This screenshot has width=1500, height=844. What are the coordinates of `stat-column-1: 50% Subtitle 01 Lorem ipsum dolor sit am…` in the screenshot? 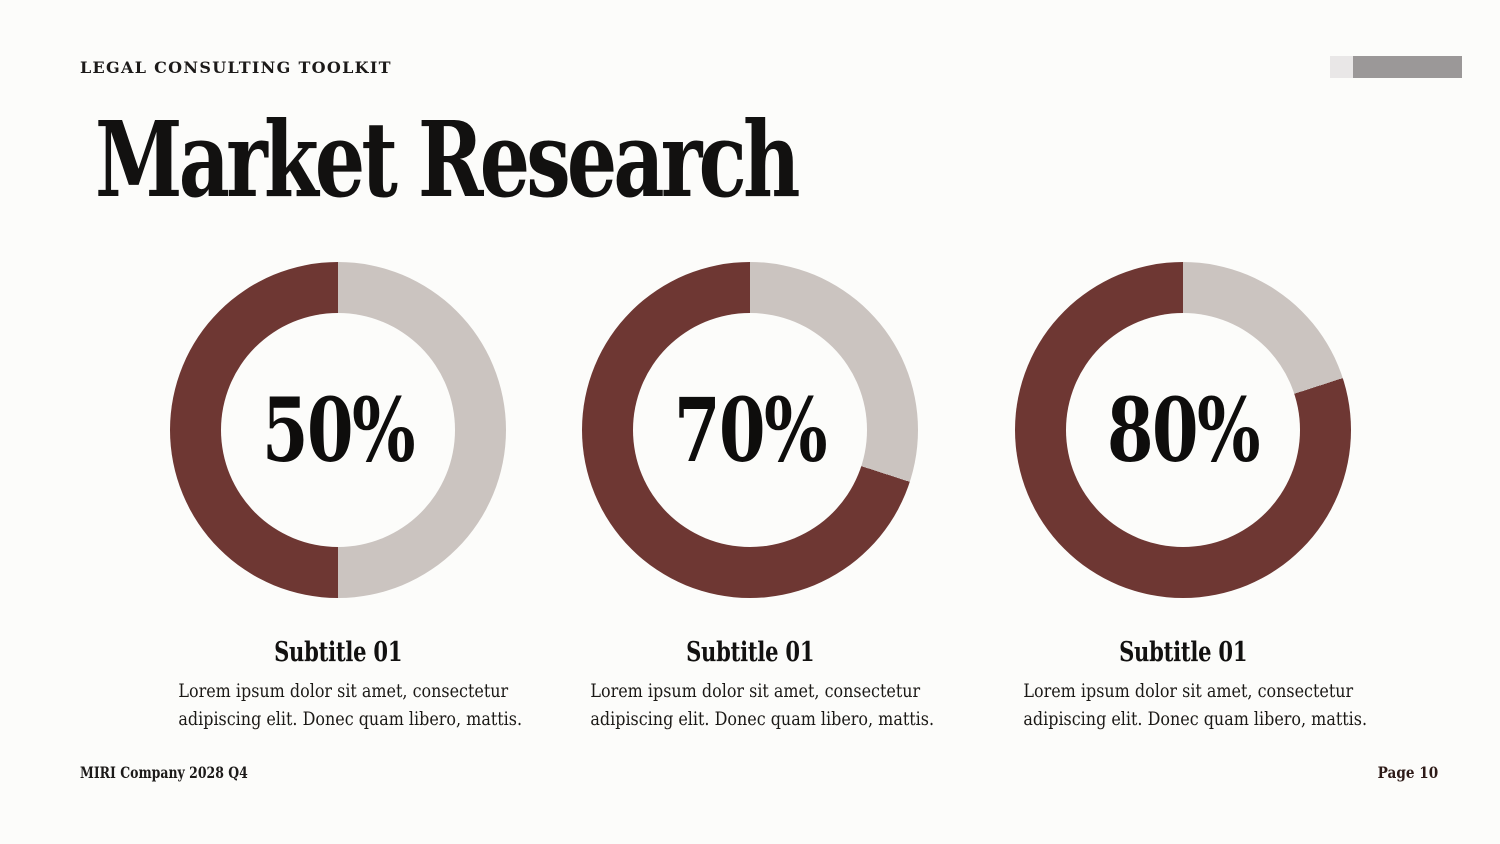 It's located at (338, 497).